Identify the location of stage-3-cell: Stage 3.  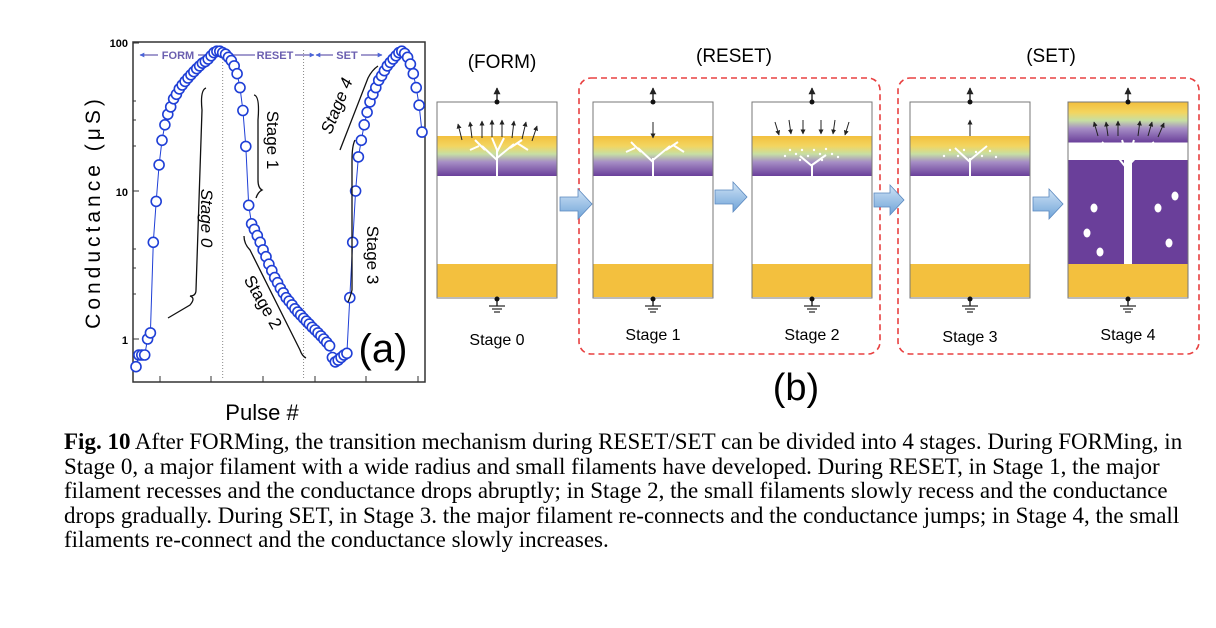
(970, 216).